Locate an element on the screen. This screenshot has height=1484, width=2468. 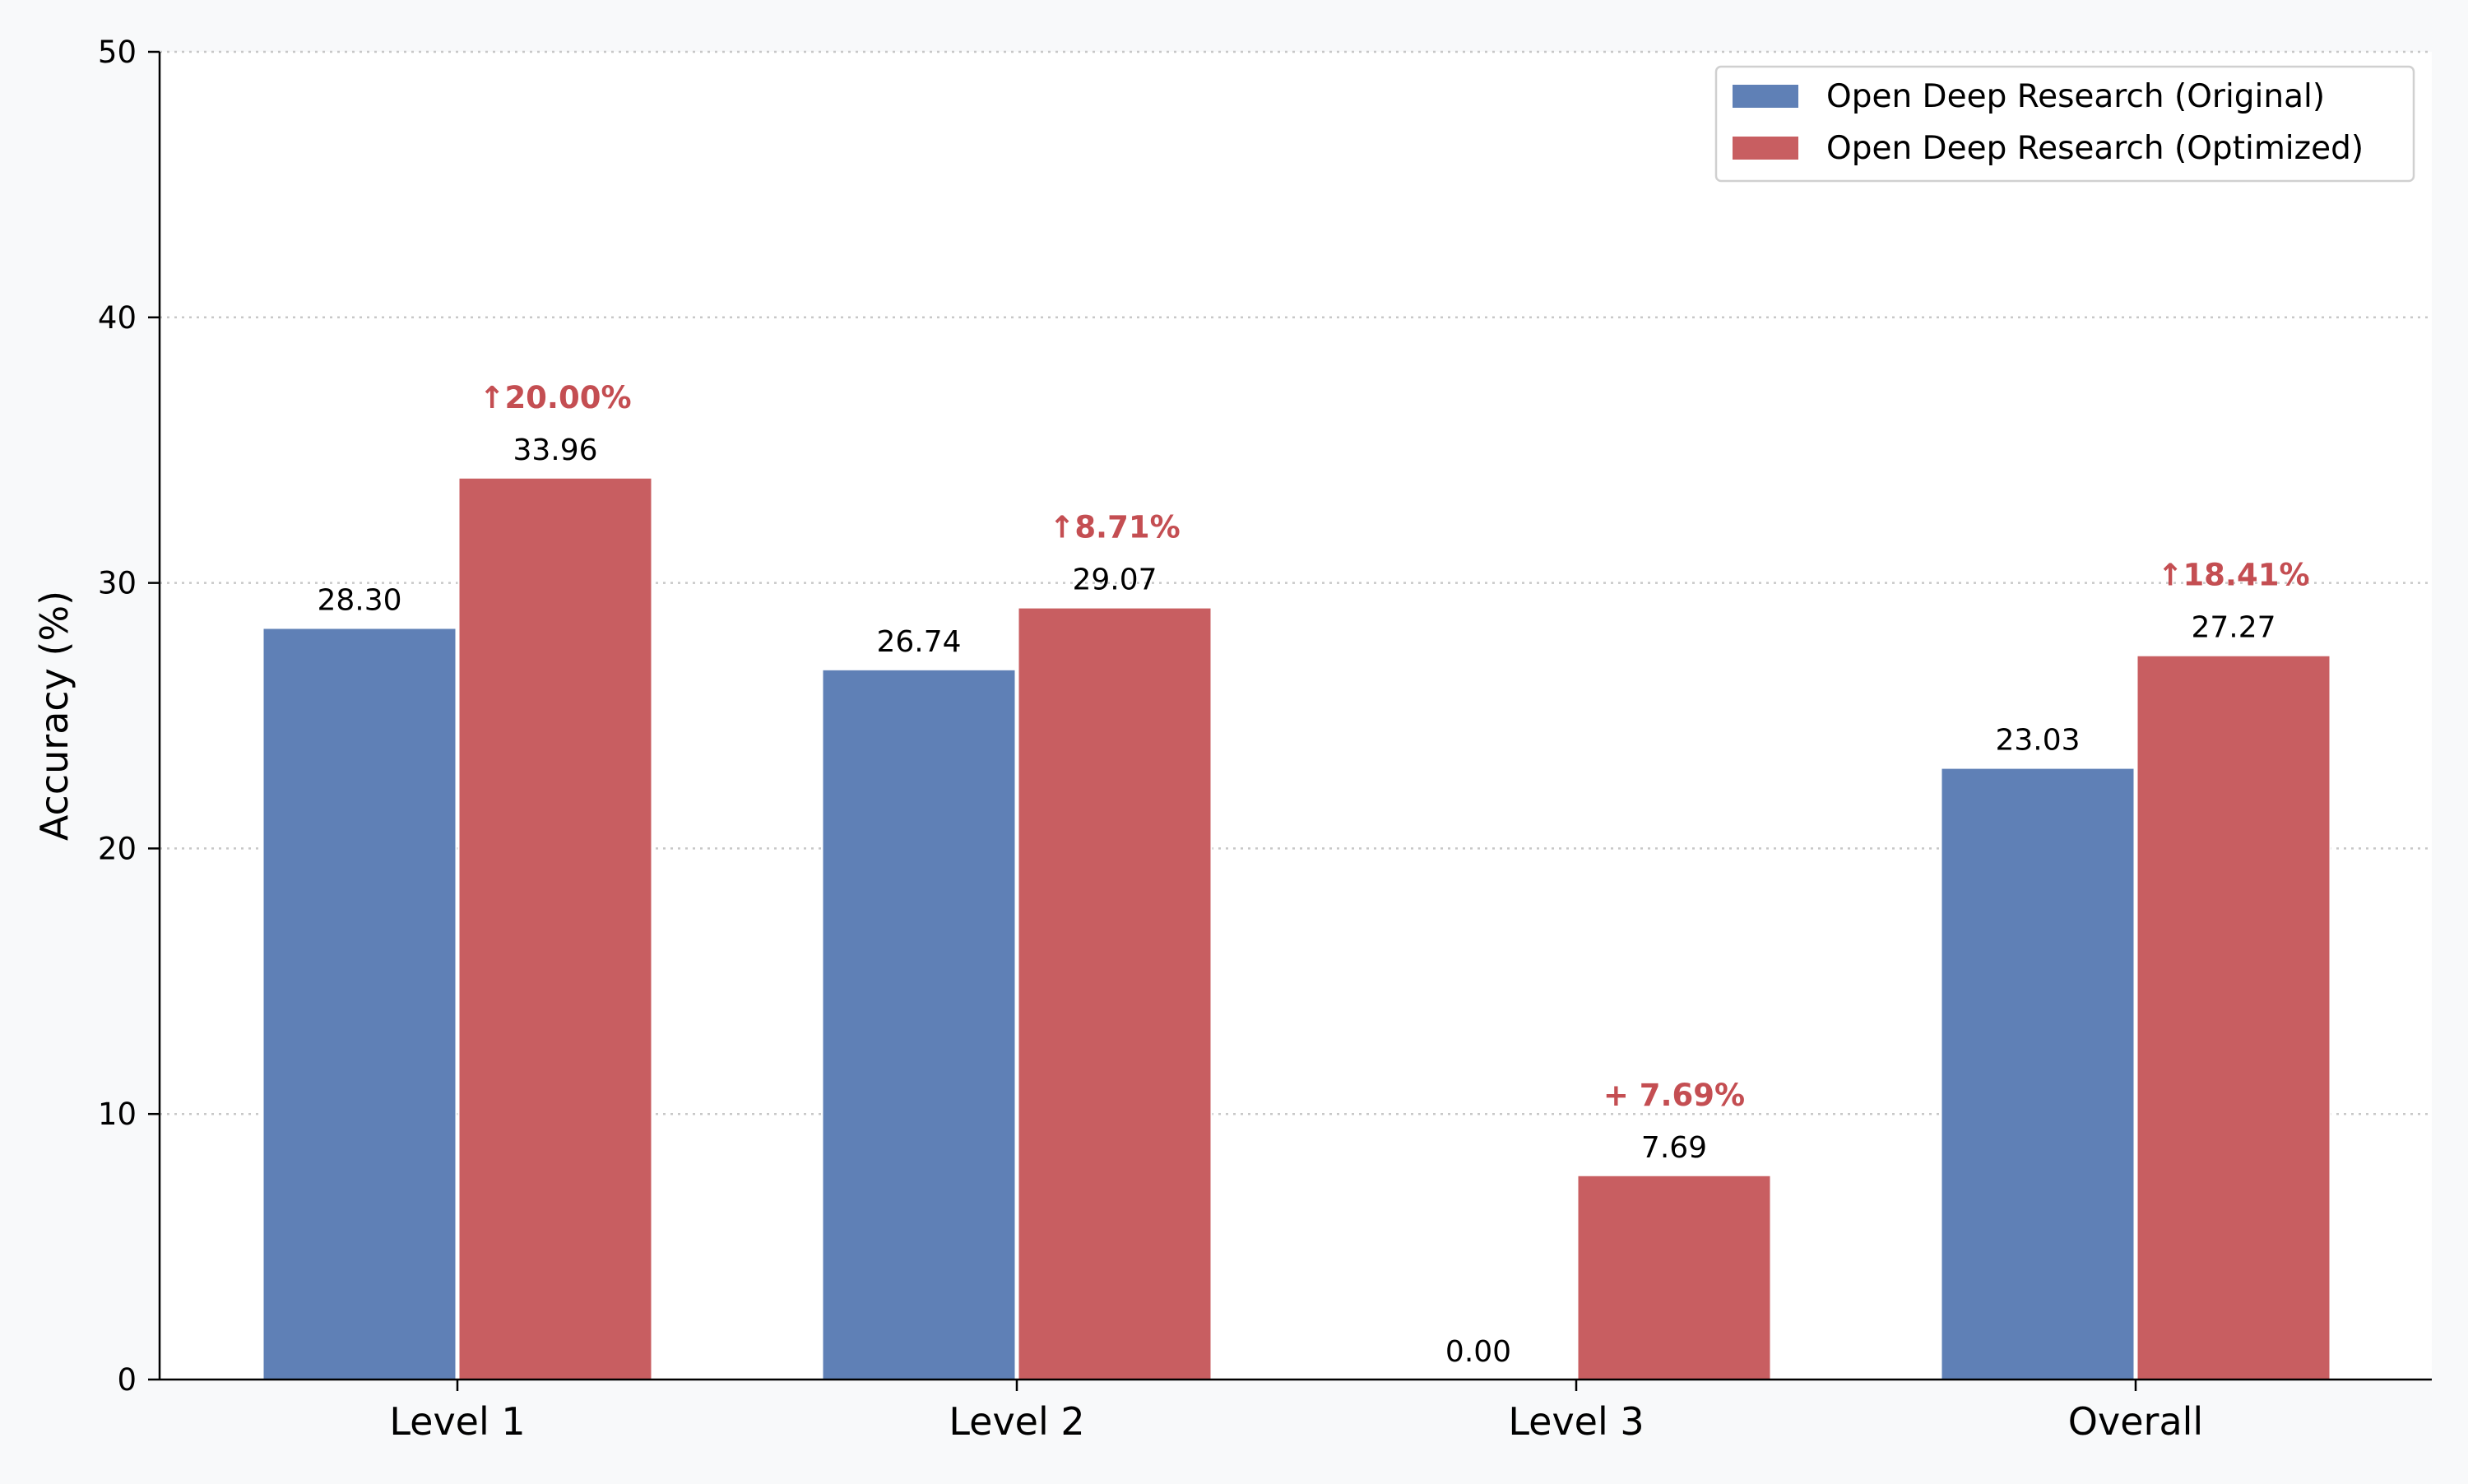
value-label-series-0-2: 0.00 is located at coordinates (1478, 1352).